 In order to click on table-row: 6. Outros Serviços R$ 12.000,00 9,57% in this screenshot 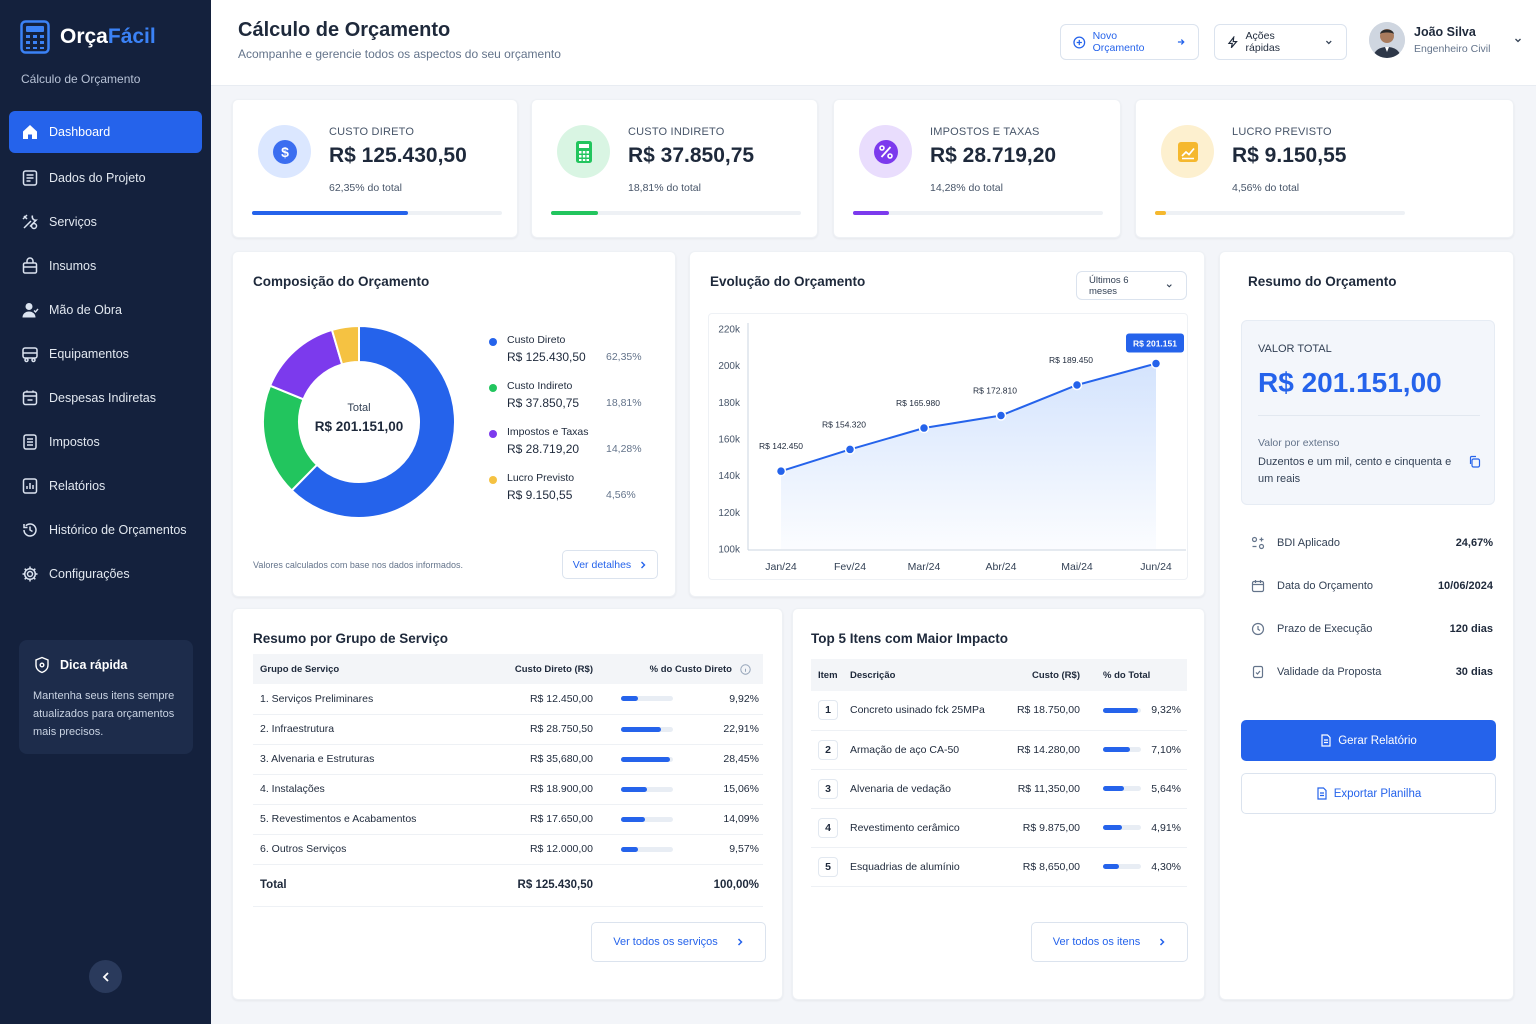, I will do `click(508, 849)`.